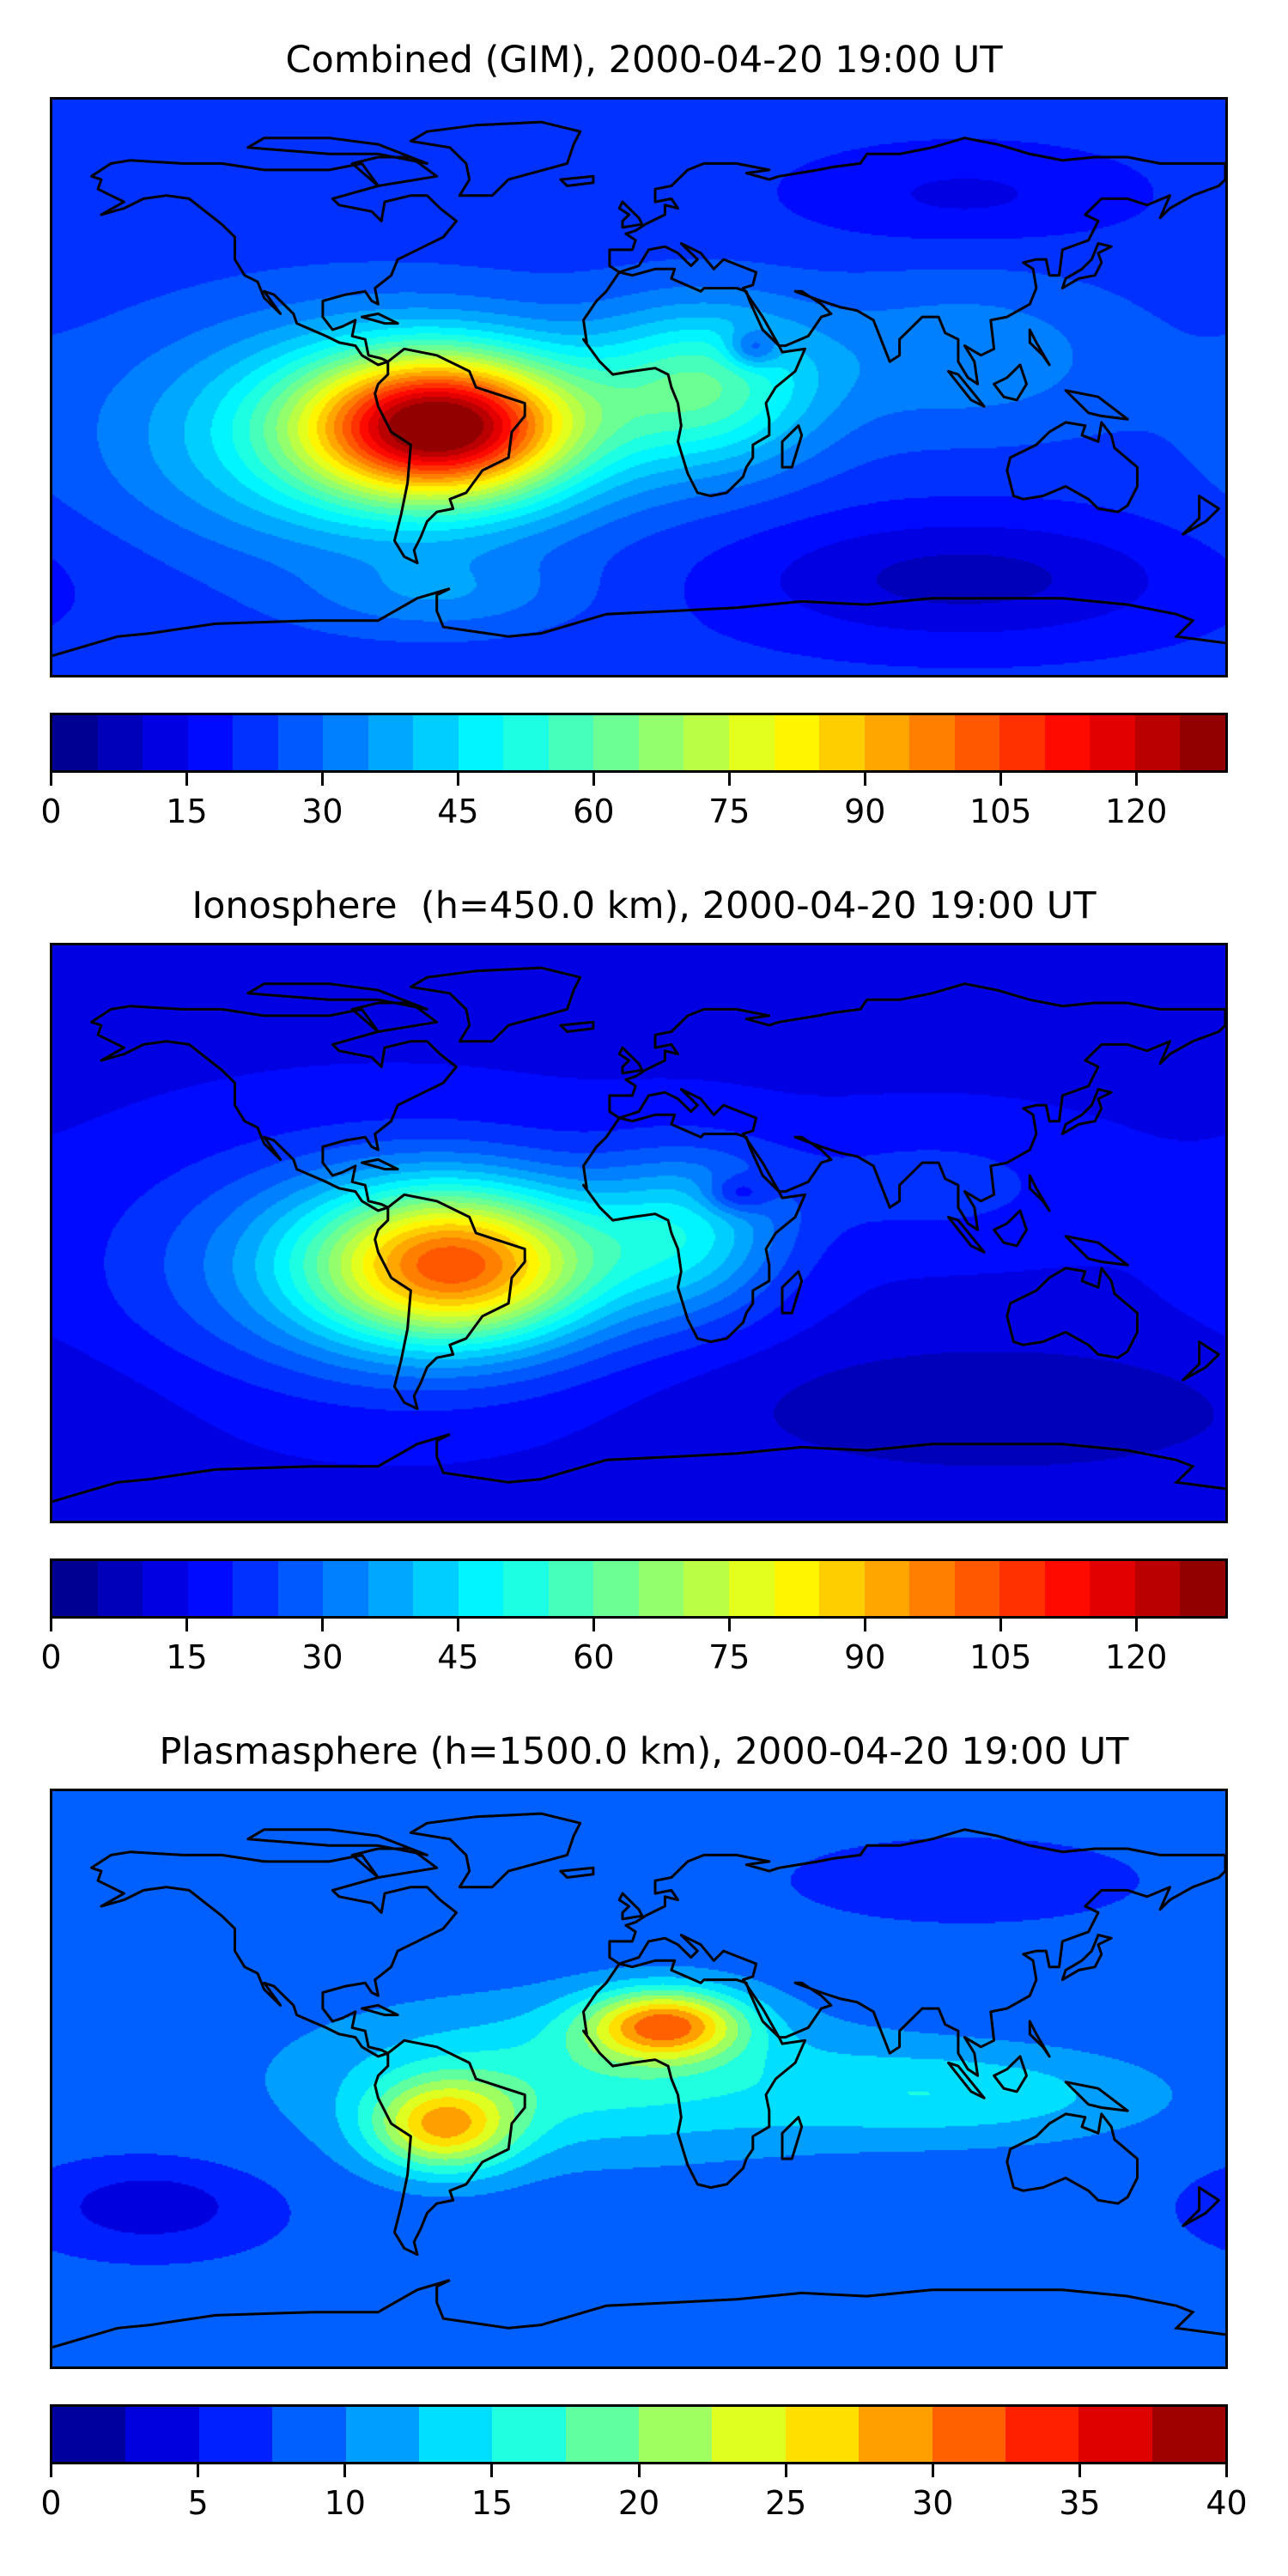 The height and width of the screenshot is (2576, 1288). What do you see at coordinates (187, 812) in the screenshot?
I see `colorbar-tick-label: 15` at bounding box center [187, 812].